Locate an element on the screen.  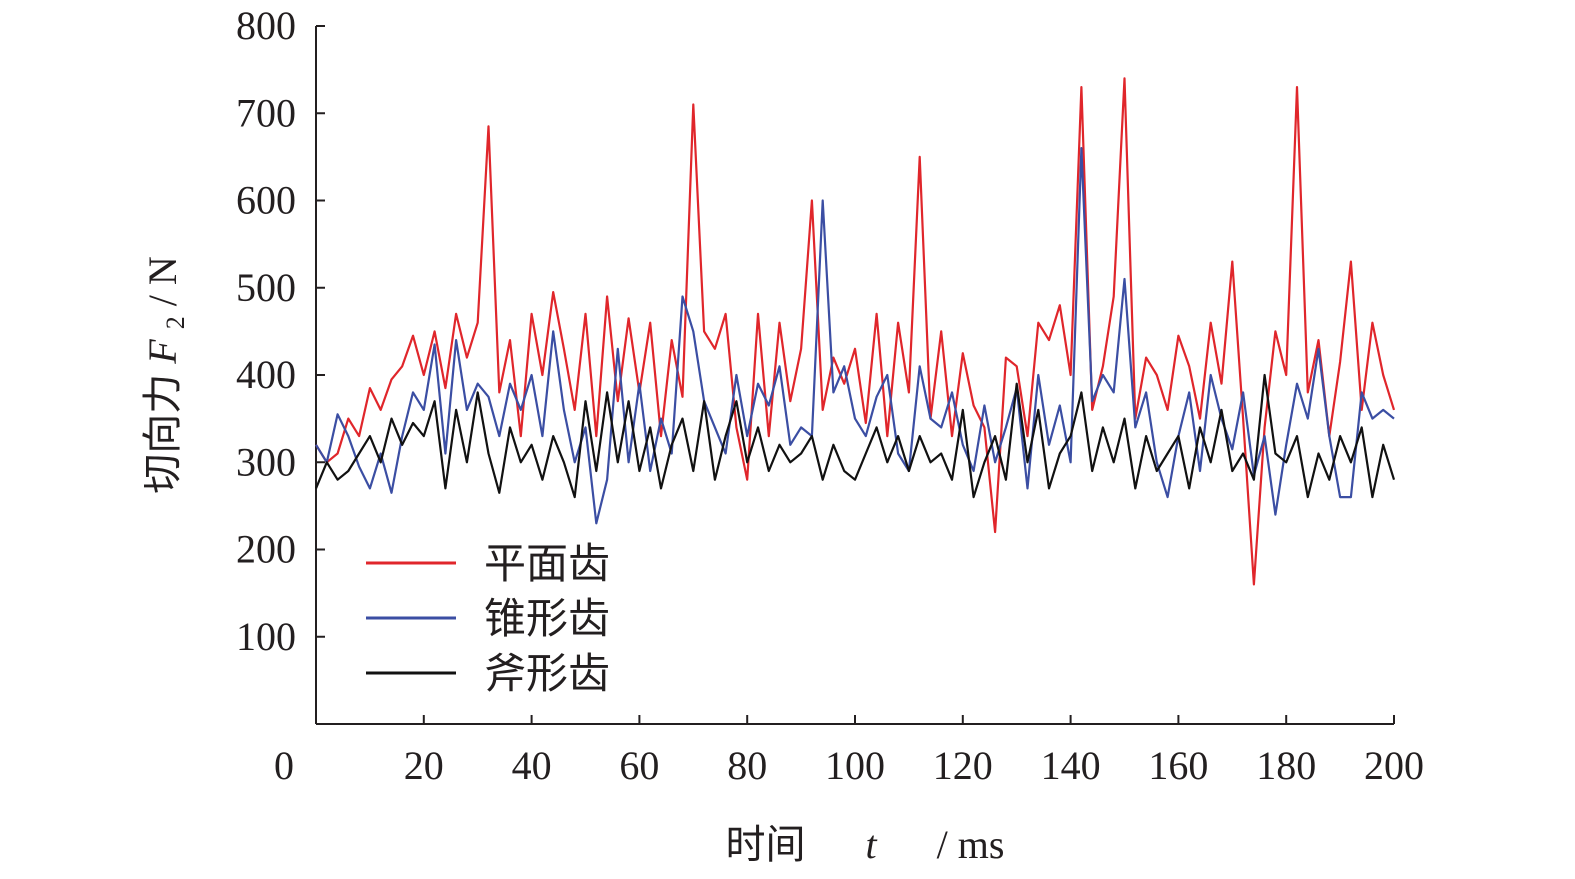
y-tick-label: 700 is located at coordinates (266, 112).